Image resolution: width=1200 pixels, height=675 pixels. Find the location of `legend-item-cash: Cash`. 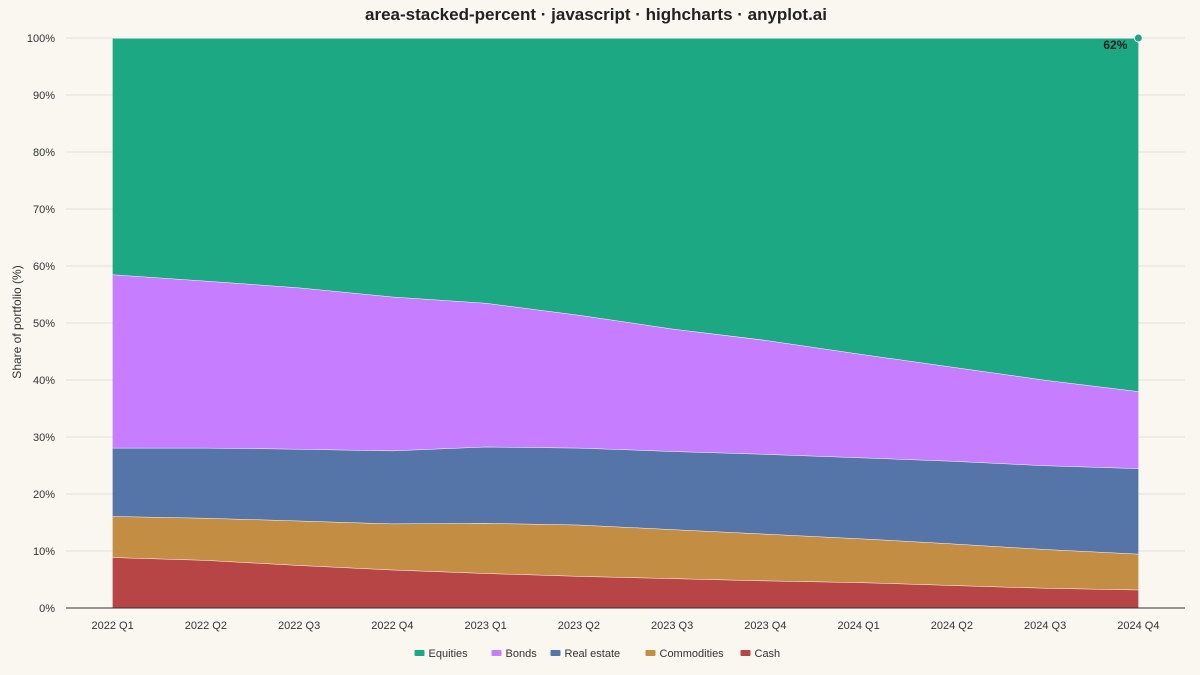

legend-item-cash: Cash is located at coordinates (768, 654).